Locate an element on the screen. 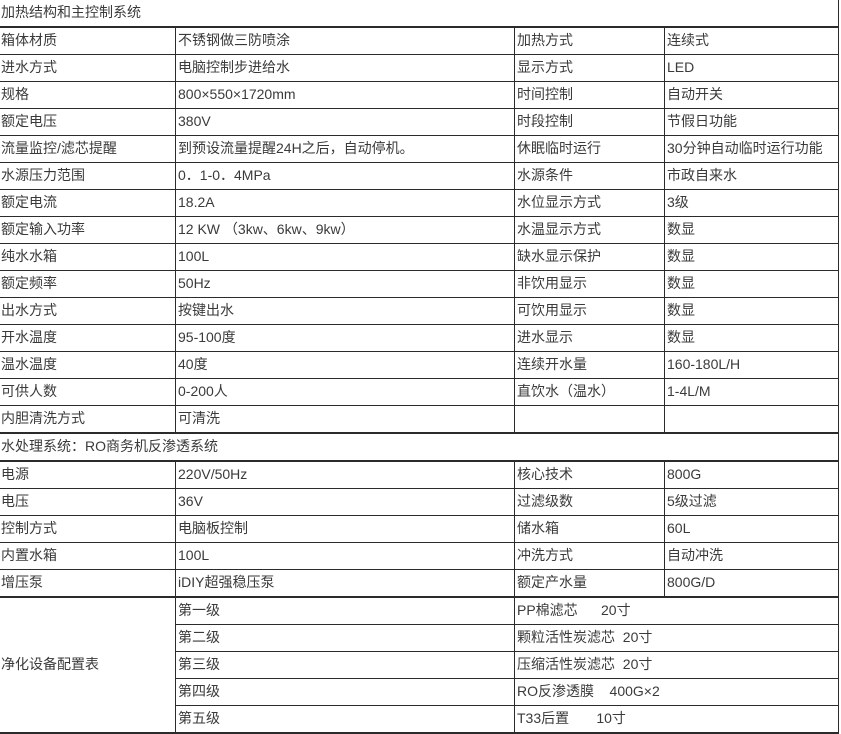 The image size is (841, 734). table-row: 进水方式 电脑控制步进给水 显示方式 LED is located at coordinates (419, 68).